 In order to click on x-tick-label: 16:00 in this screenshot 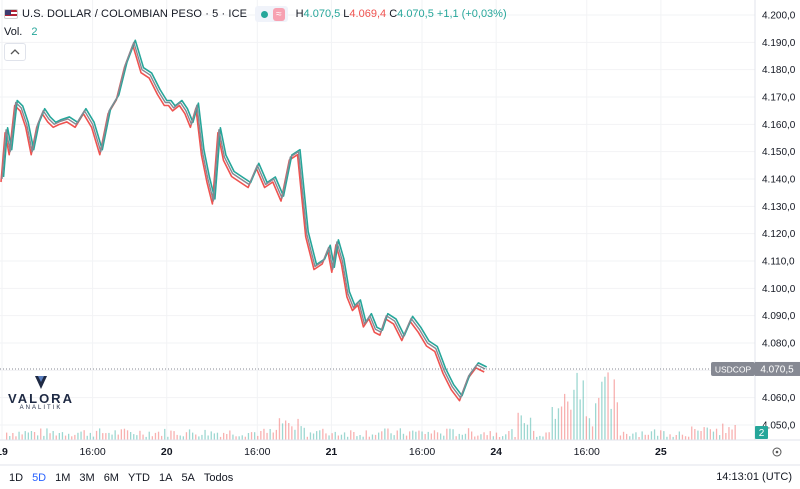, I will do `click(257, 452)`.